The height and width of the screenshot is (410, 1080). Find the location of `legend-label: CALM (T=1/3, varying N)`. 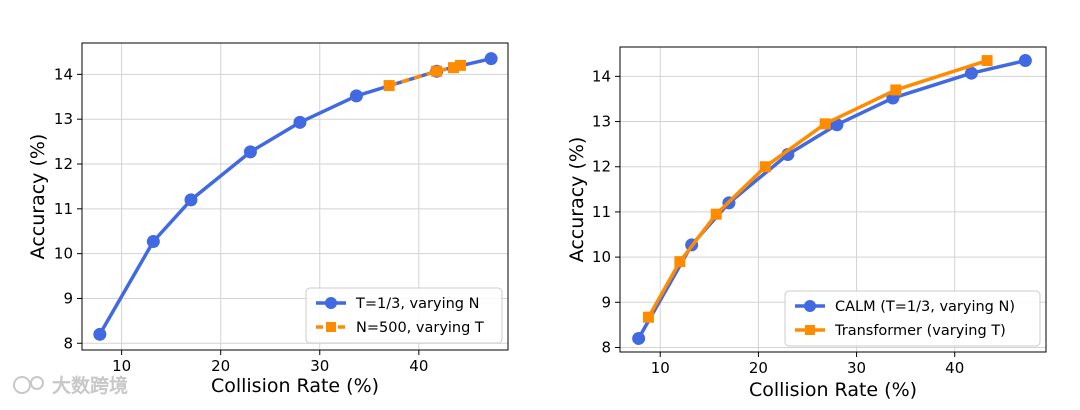

legend-label: CALM (T=1/3, varying N) is located at coordinates (925, 307).